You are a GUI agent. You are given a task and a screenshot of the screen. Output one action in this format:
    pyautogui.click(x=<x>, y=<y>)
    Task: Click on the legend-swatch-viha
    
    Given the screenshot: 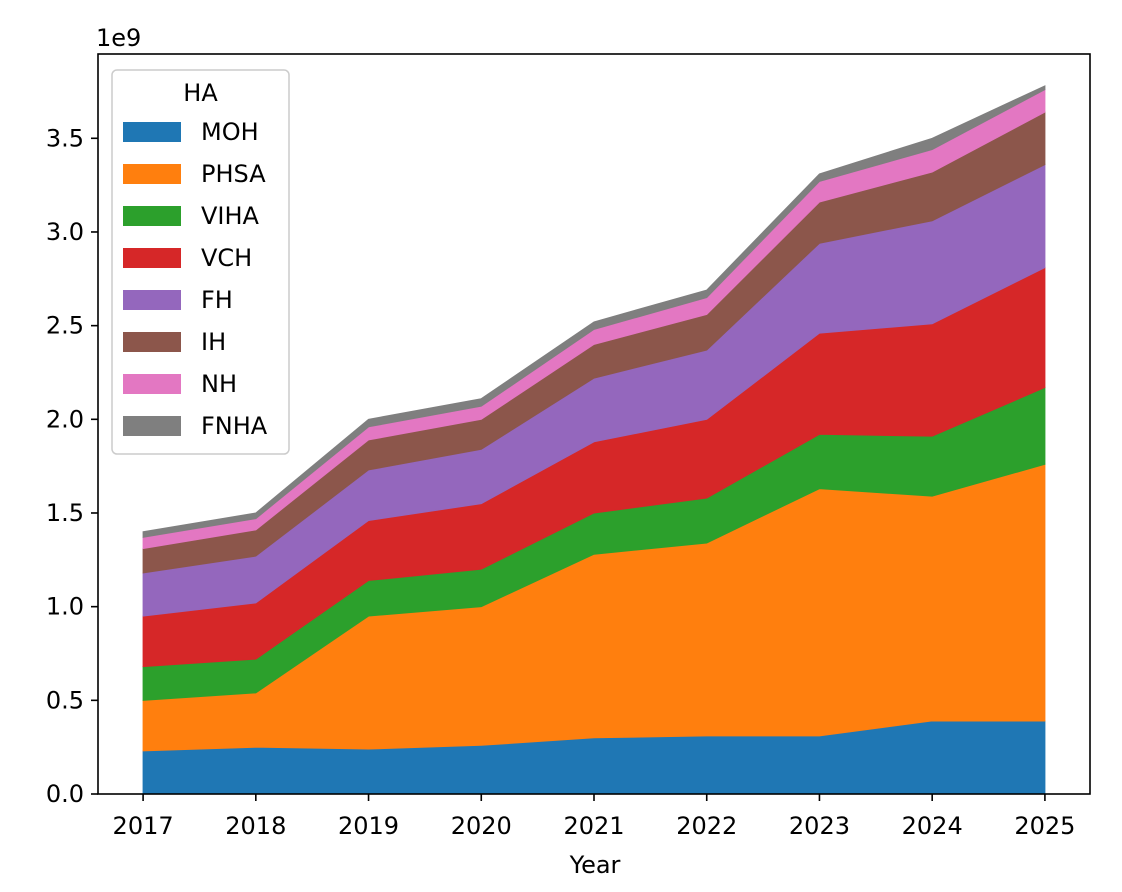 What is the action you would take?
    pyautogui.click(x=152, y=216)
    